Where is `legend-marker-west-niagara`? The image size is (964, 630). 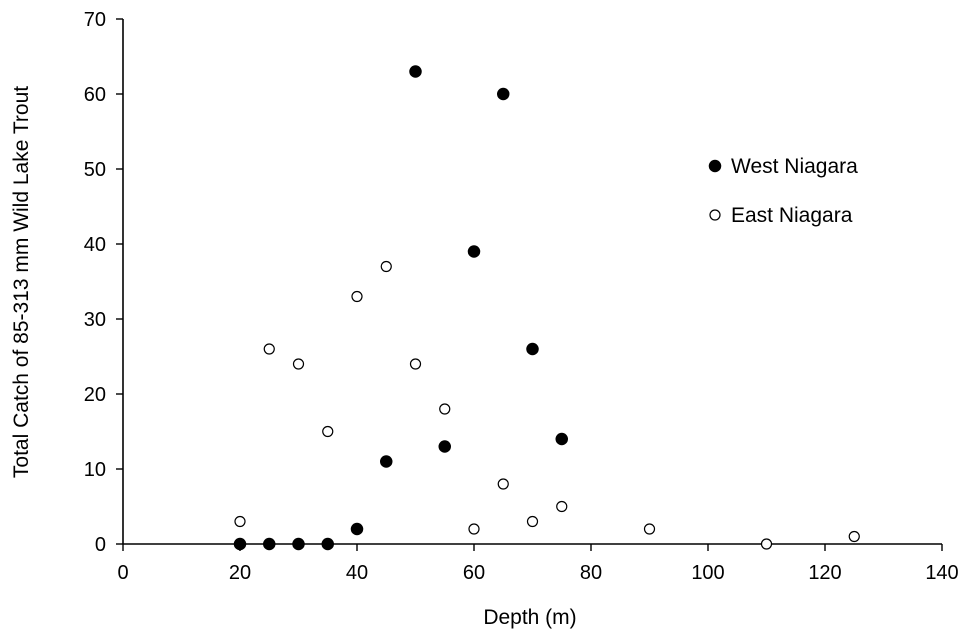 legend-marker-west-niagara is located at coordinates (715, 166).